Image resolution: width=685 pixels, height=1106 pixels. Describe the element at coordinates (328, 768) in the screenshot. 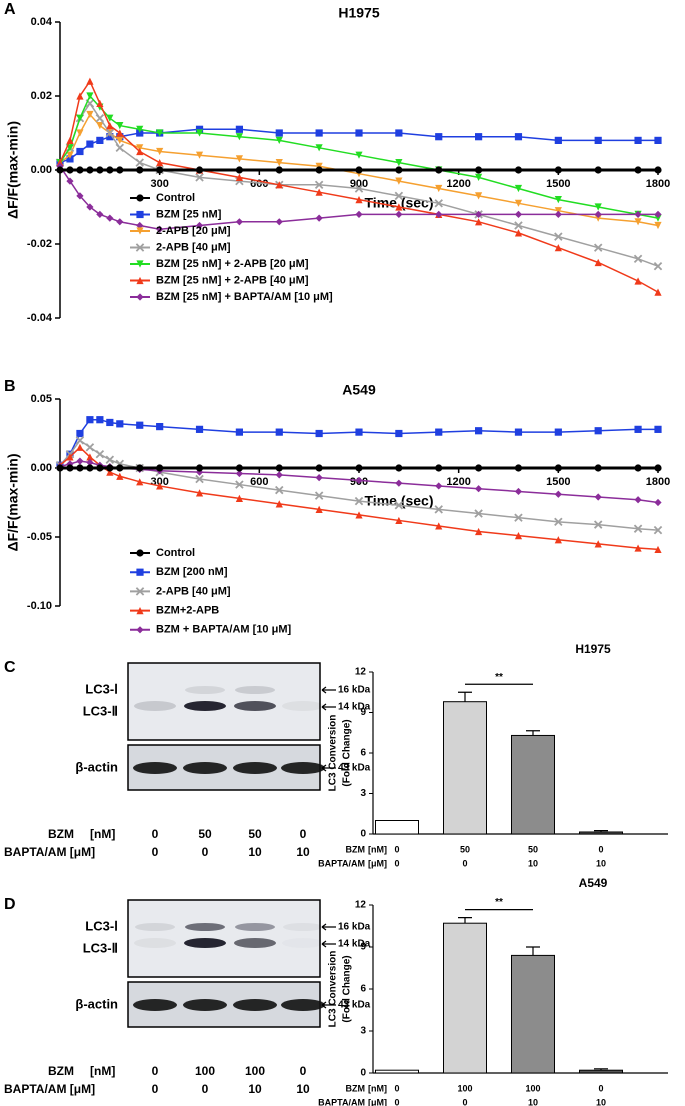

I see `marker-arrow` at that location.